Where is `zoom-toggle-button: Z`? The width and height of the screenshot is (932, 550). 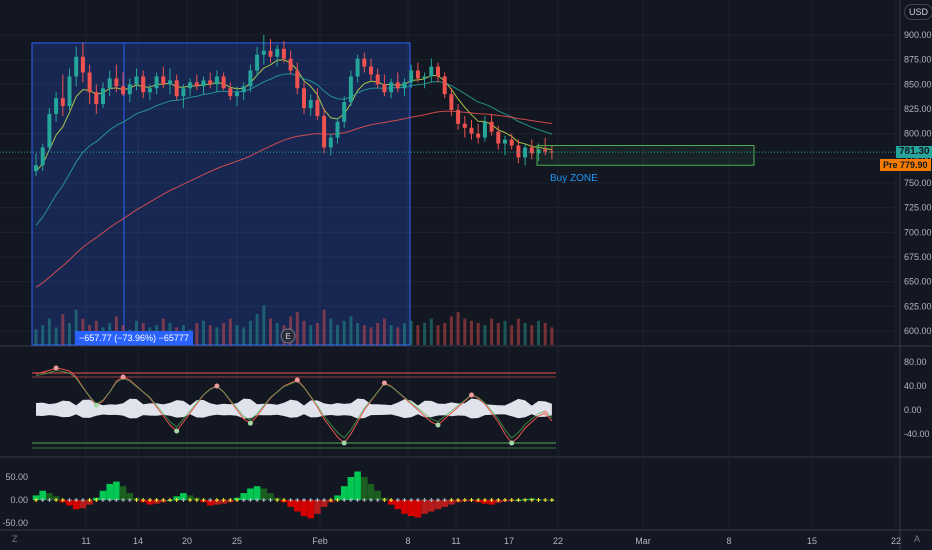 zoom-toggle-button: Z is located at coordinates (15, 539).